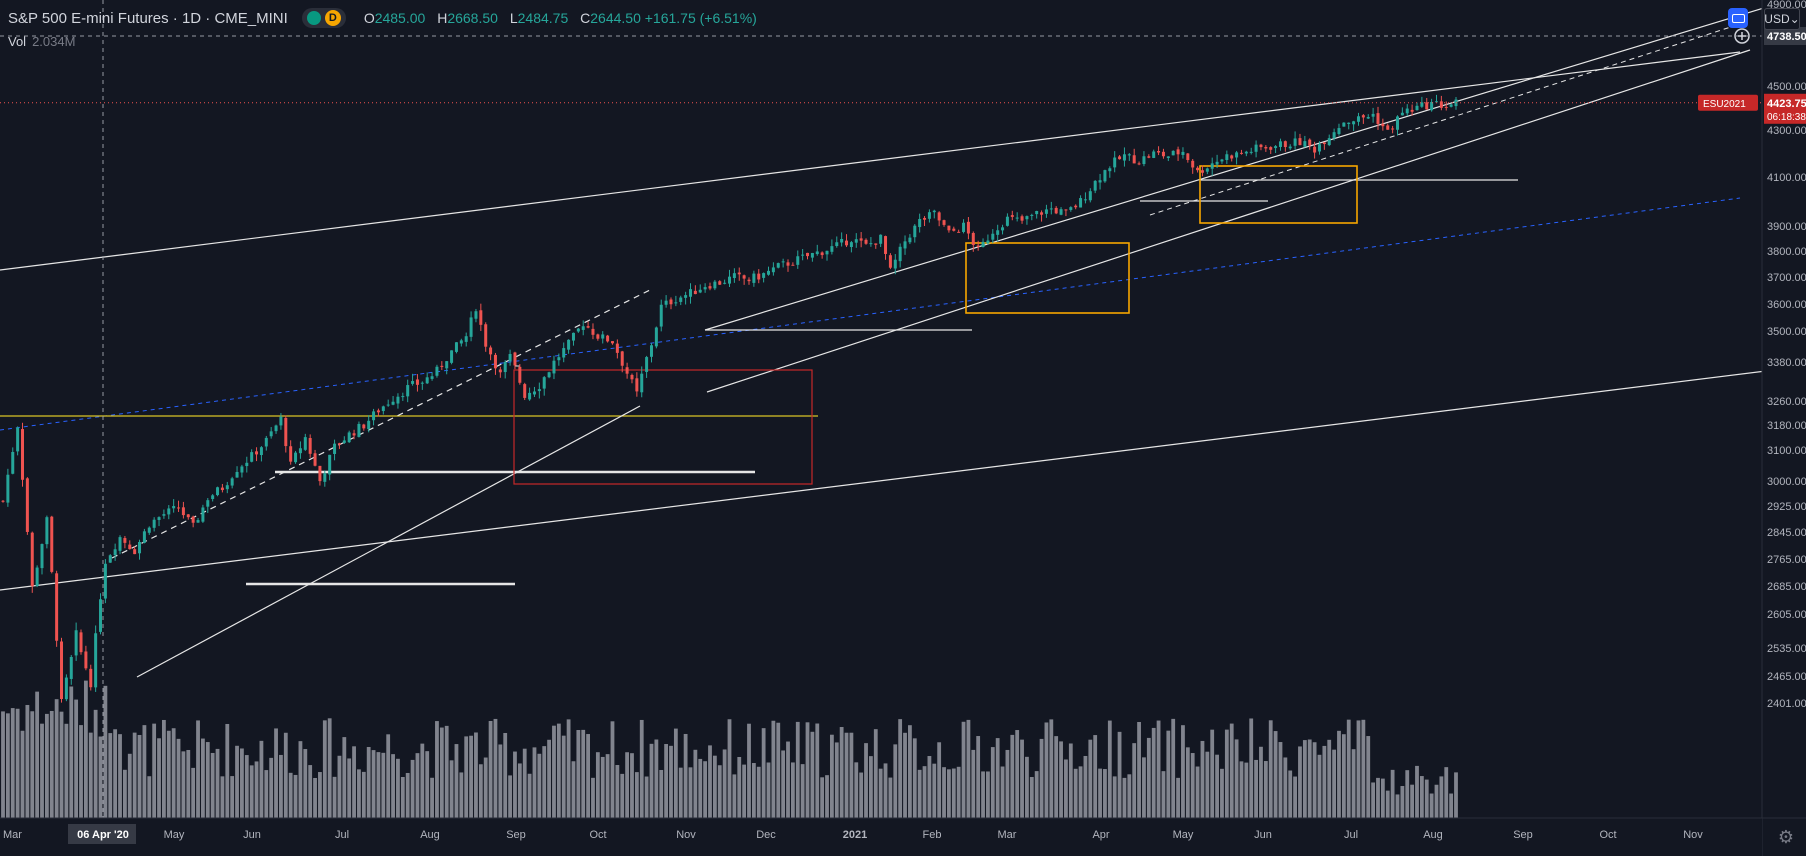 The image size is (1806, 856). What do you see at coordinates (472, 18) in the screenshot?
I see `high-value: 2668.50` at bounding box center [472, 18].